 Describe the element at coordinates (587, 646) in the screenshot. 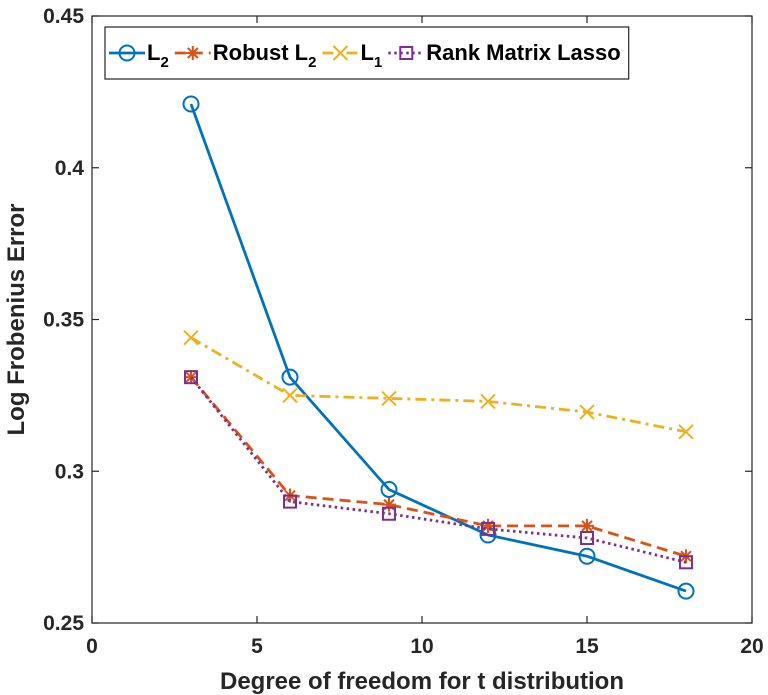

I see `x-tick-label: 15` at that location.